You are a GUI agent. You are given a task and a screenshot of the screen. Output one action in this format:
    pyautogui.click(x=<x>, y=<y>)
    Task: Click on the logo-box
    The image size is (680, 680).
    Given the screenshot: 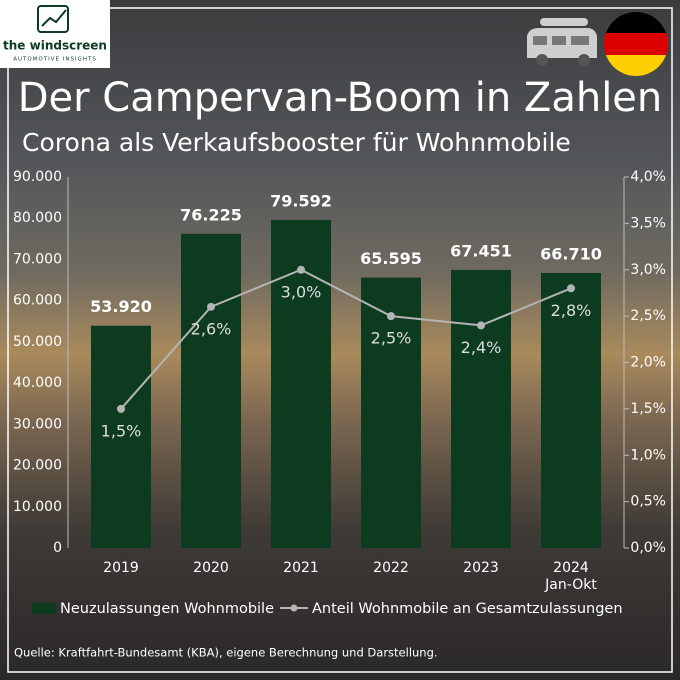 What is the action you would take?
    pyautogui.click(x=55, y=34)
    